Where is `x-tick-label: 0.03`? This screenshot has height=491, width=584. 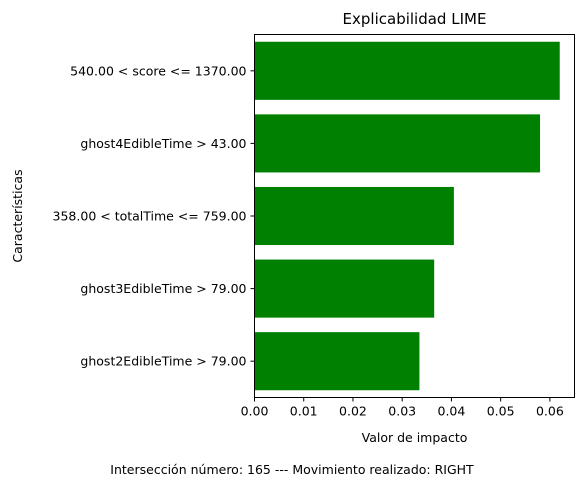
x-tick-label: 0.03 is located at coordinates (402, 411).